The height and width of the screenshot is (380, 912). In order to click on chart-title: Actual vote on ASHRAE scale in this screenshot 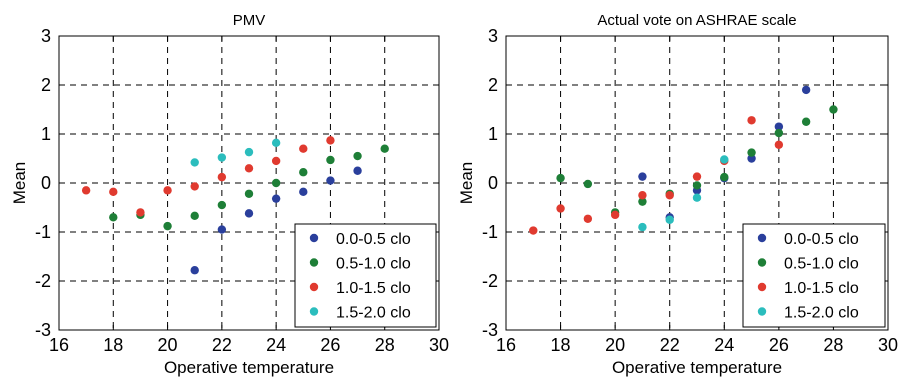, I will do `click(696, 20)`.